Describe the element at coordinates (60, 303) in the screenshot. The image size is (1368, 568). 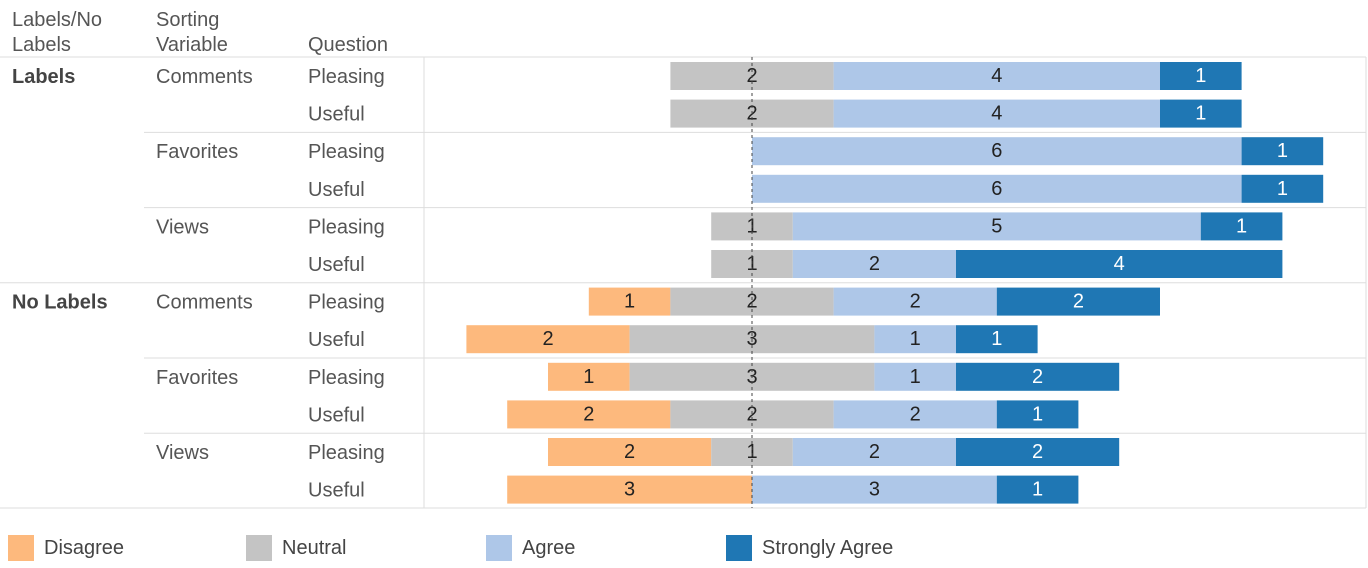
I see `group-label: No Labels` at that location.